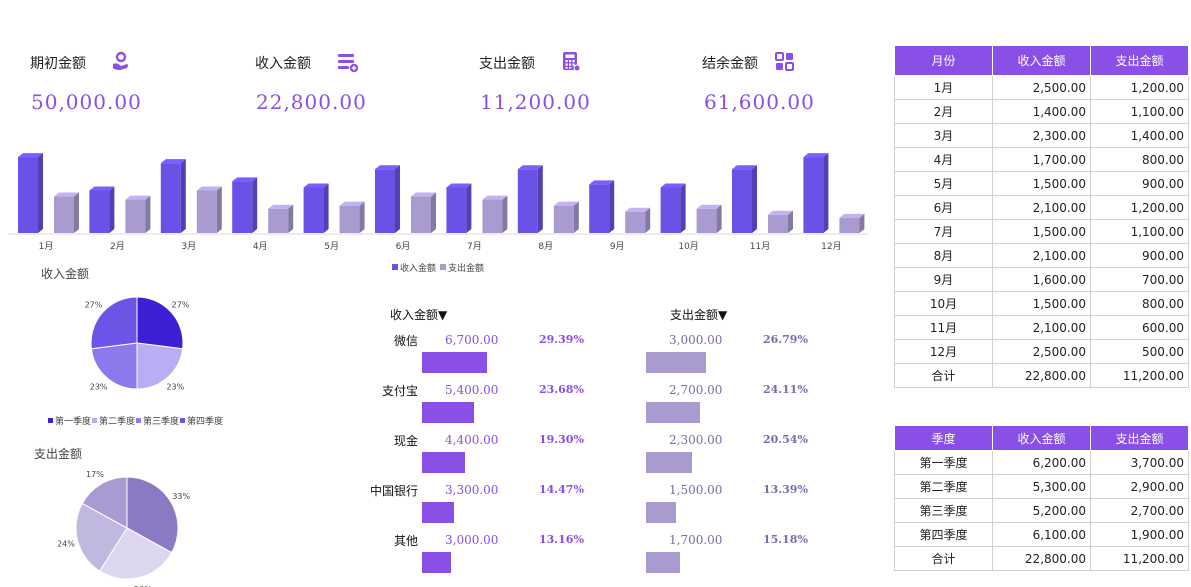  What do you see at coordinates (95, 474) in the screenshot?
I see `pie-value-label: 17%` at bounding box center [95, 474].